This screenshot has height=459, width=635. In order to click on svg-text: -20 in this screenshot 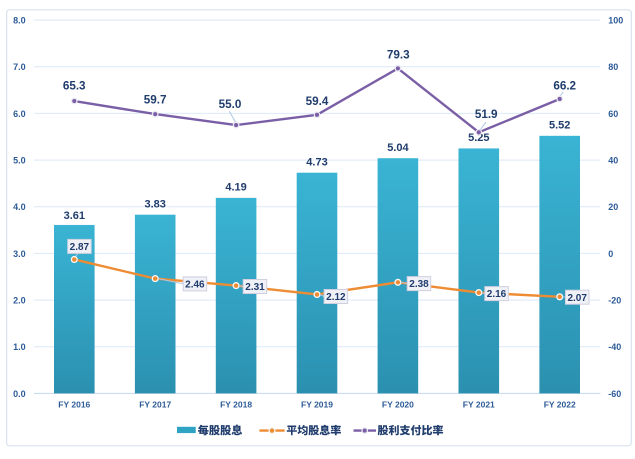, I will do `click(614, 301)`.